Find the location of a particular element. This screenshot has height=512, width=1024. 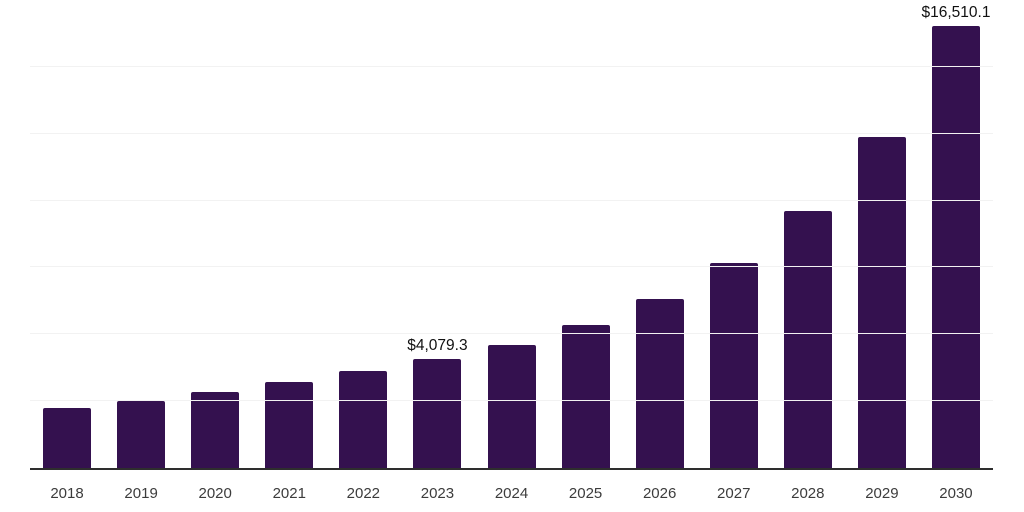

bar-2027 is located at coordinates (733, 365).